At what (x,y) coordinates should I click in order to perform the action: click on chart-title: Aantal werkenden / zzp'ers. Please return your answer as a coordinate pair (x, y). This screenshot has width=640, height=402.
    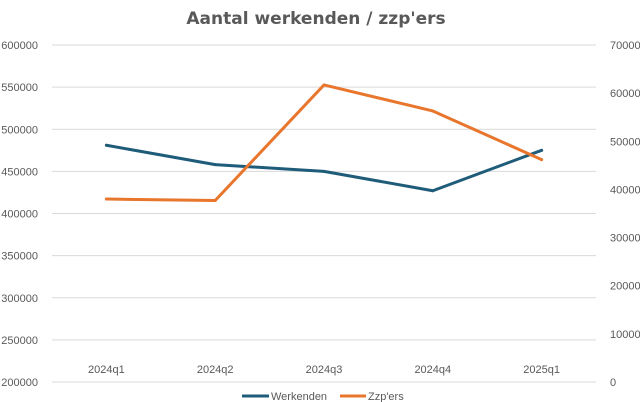
    Looking at the image, I should click on (315, 19).